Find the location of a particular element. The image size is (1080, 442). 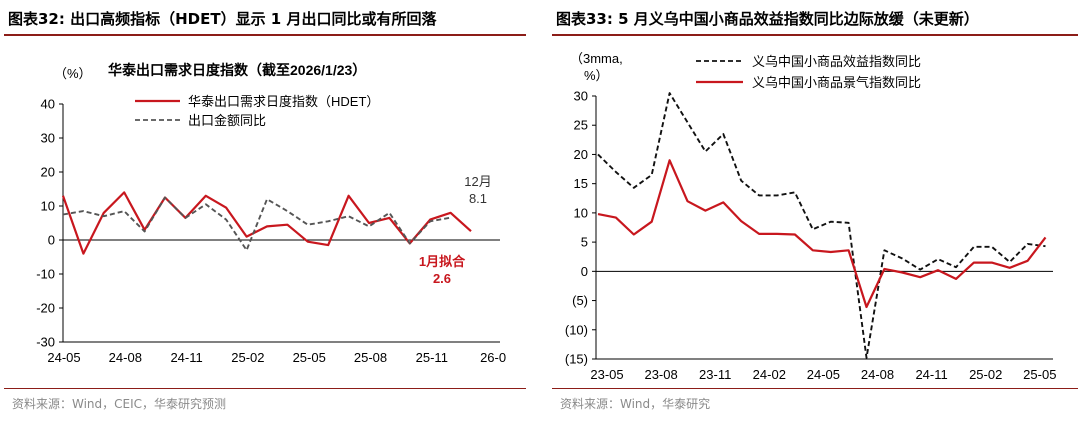

legend-label-efficiency: 义乌中国小商品效益指数同比 is located at coordinates (836, 61).